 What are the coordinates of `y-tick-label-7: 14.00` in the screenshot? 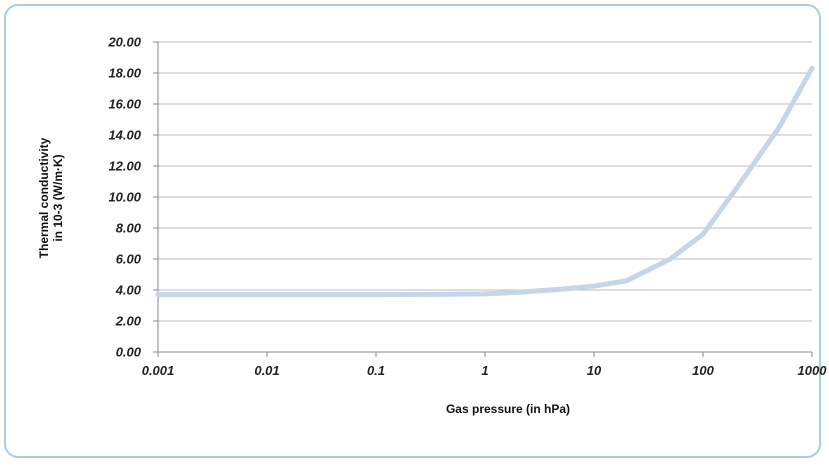 It's located at (124, 135).